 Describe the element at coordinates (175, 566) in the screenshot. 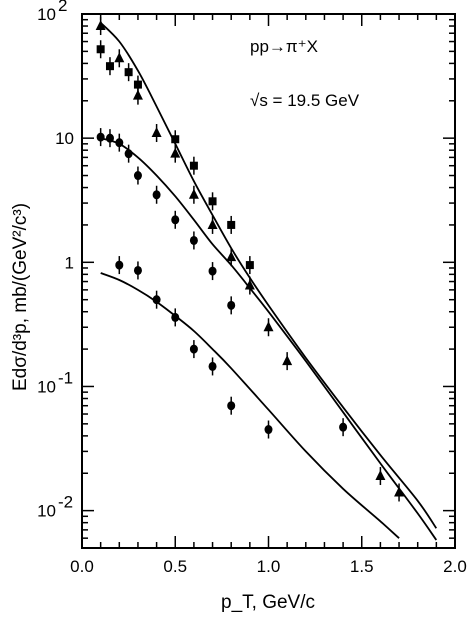

I see `x-tick-label: 0.5` at that location.